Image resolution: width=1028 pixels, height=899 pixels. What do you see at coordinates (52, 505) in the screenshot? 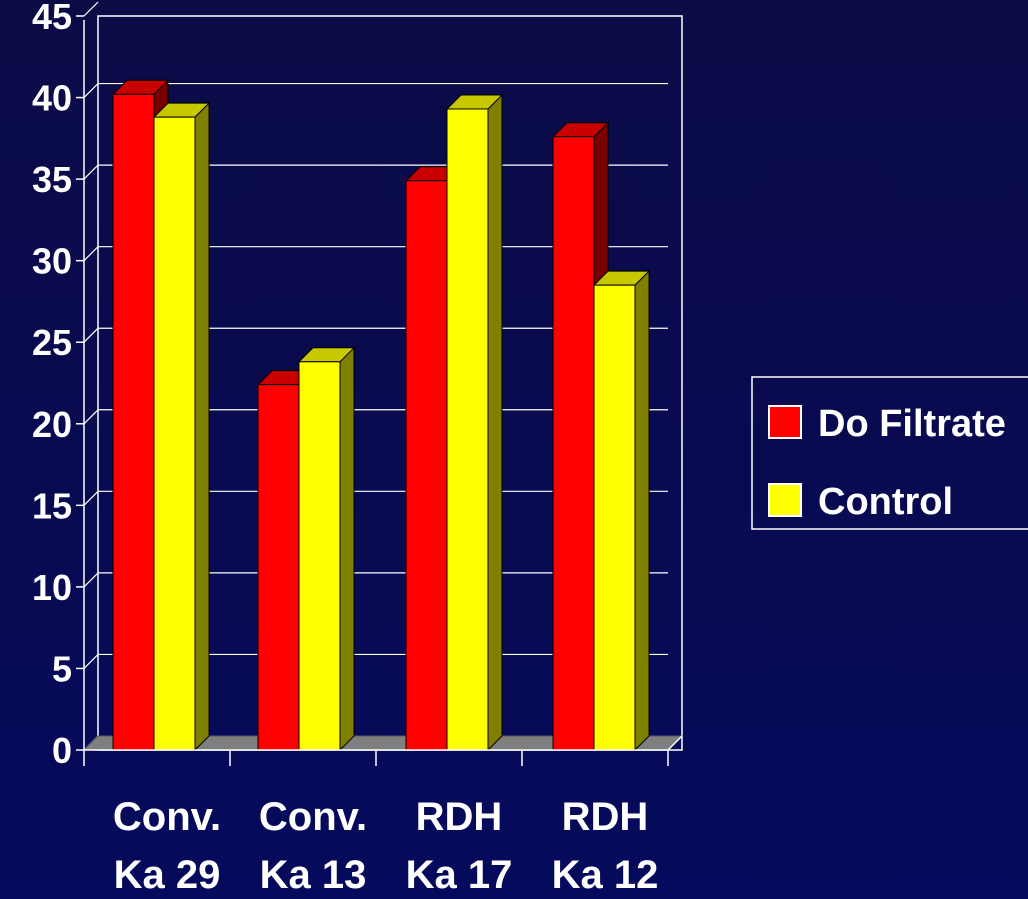
I see `y-tick-label: 15` at bounding box center [52, 505].